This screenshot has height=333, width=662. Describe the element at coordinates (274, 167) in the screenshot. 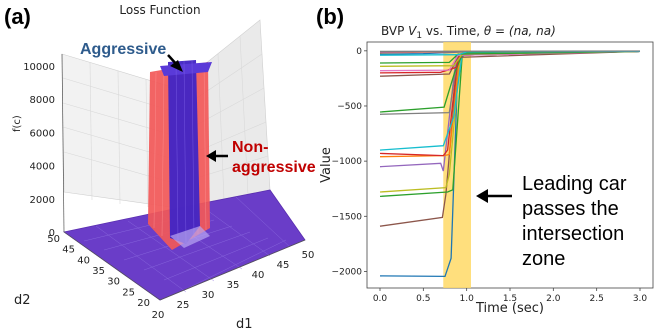

I see `non-aggressive-label-2: aggressive` at that location.